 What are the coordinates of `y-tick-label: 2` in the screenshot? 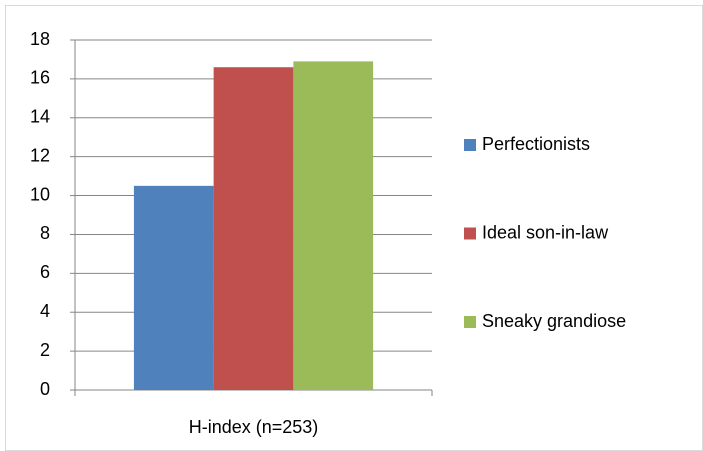 It's located at (45, 350).